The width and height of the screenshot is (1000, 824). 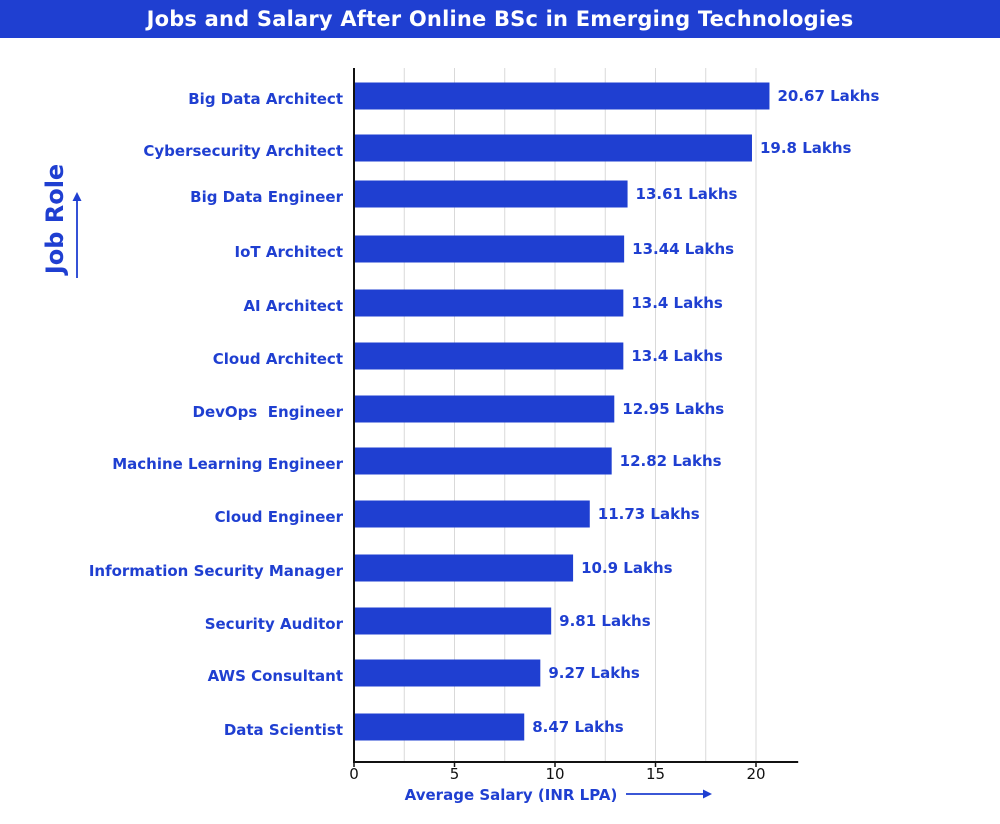 I want to click on value-label: 13.61 Lakhs, so click(x=687, y=194).